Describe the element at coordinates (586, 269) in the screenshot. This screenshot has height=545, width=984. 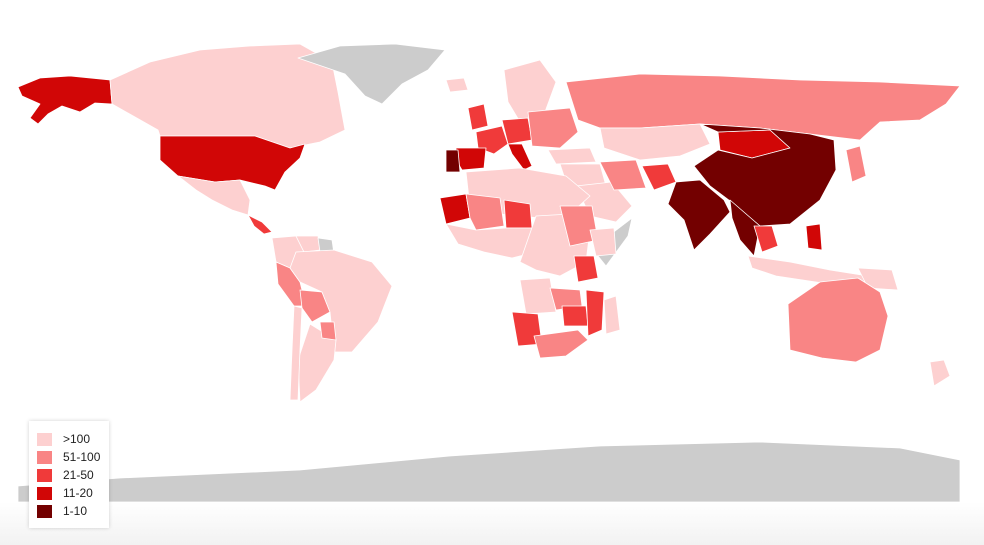
I see `region-kenya` at that location.